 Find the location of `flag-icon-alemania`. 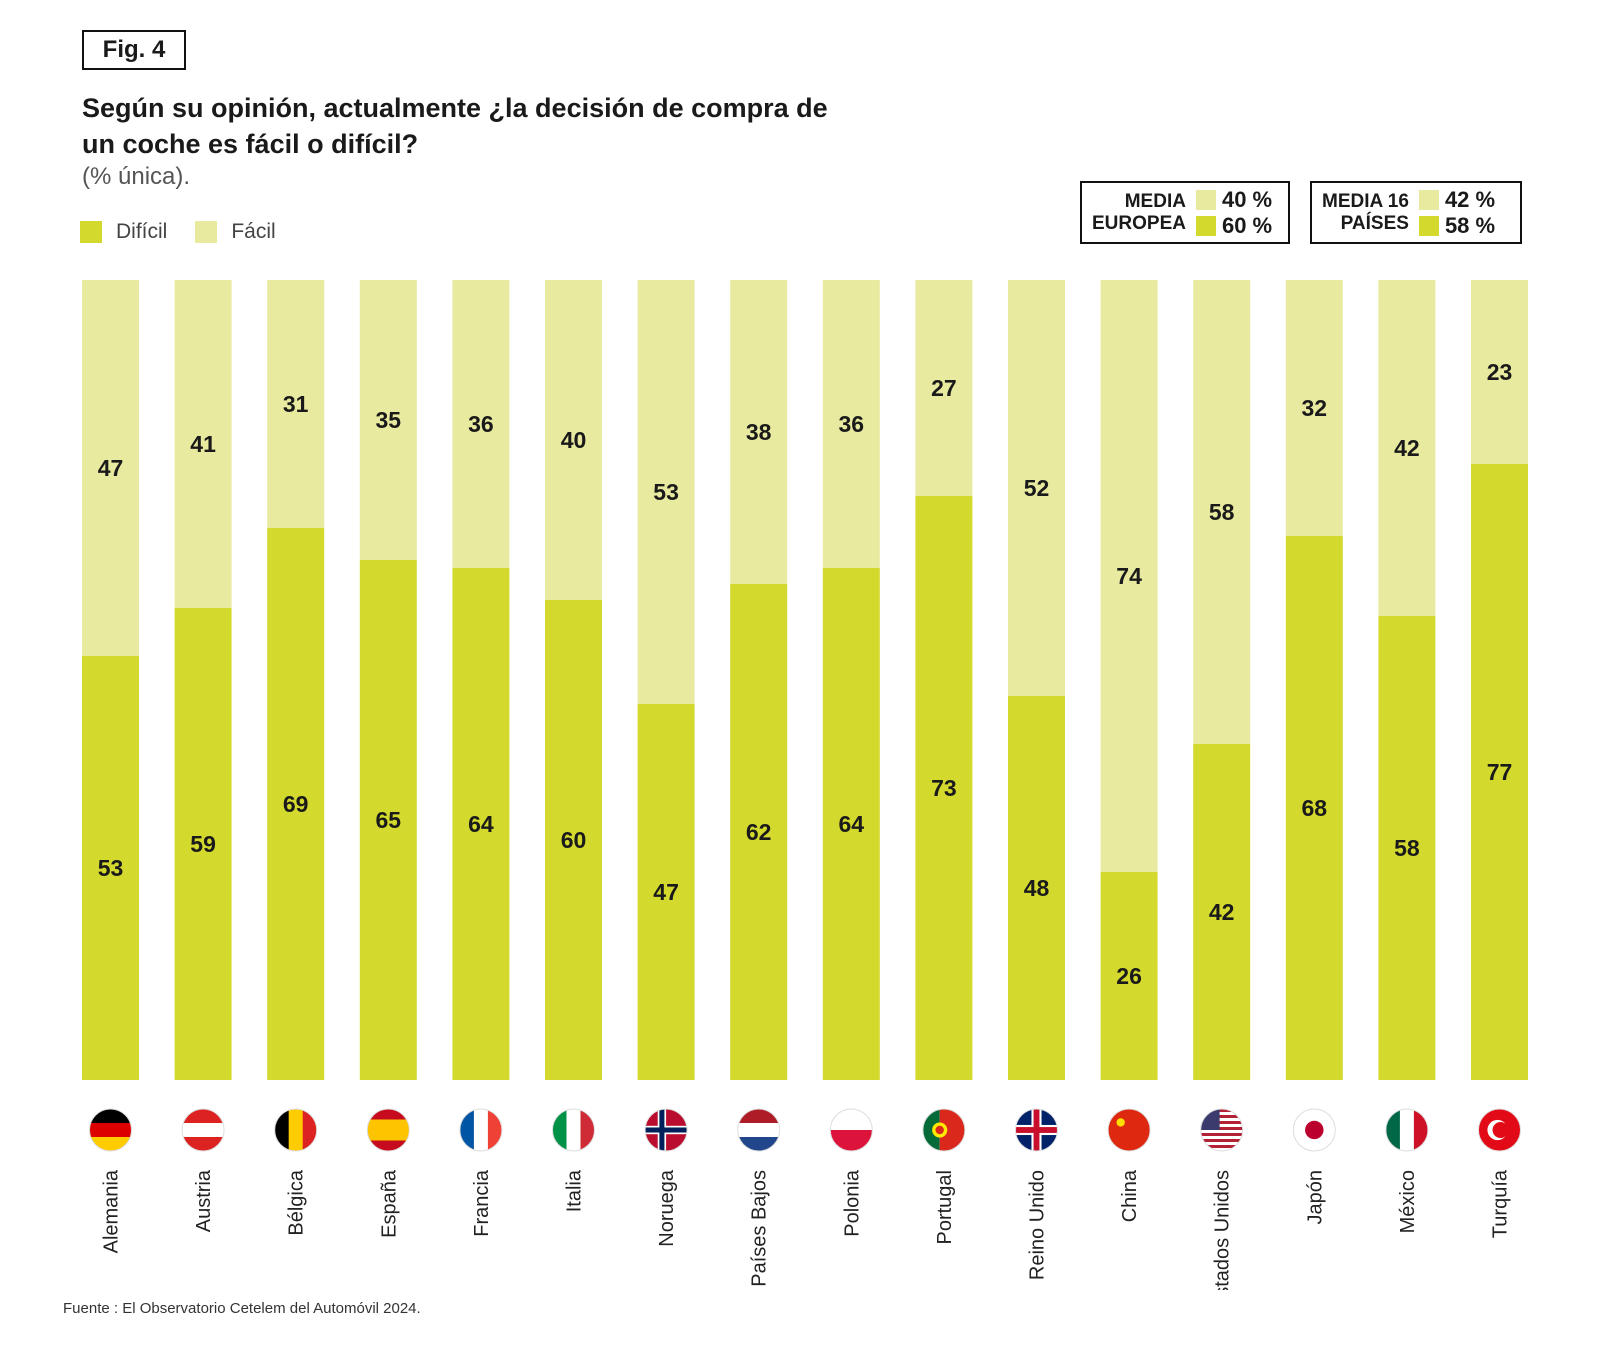

flag-icon-alemania is located at coordinates (110, 1130).